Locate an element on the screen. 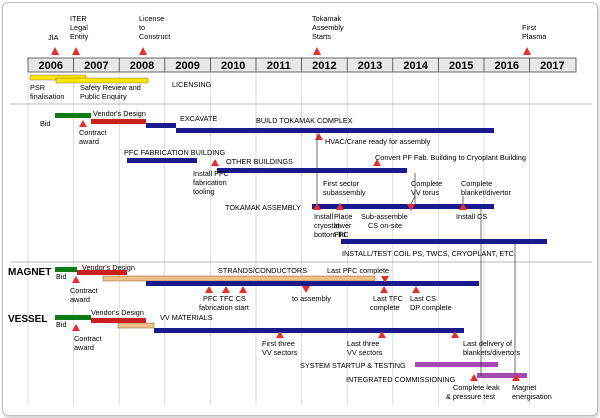 The image size is (600, 418). first-sector-1: First sector is located at coordinates (341, 183).